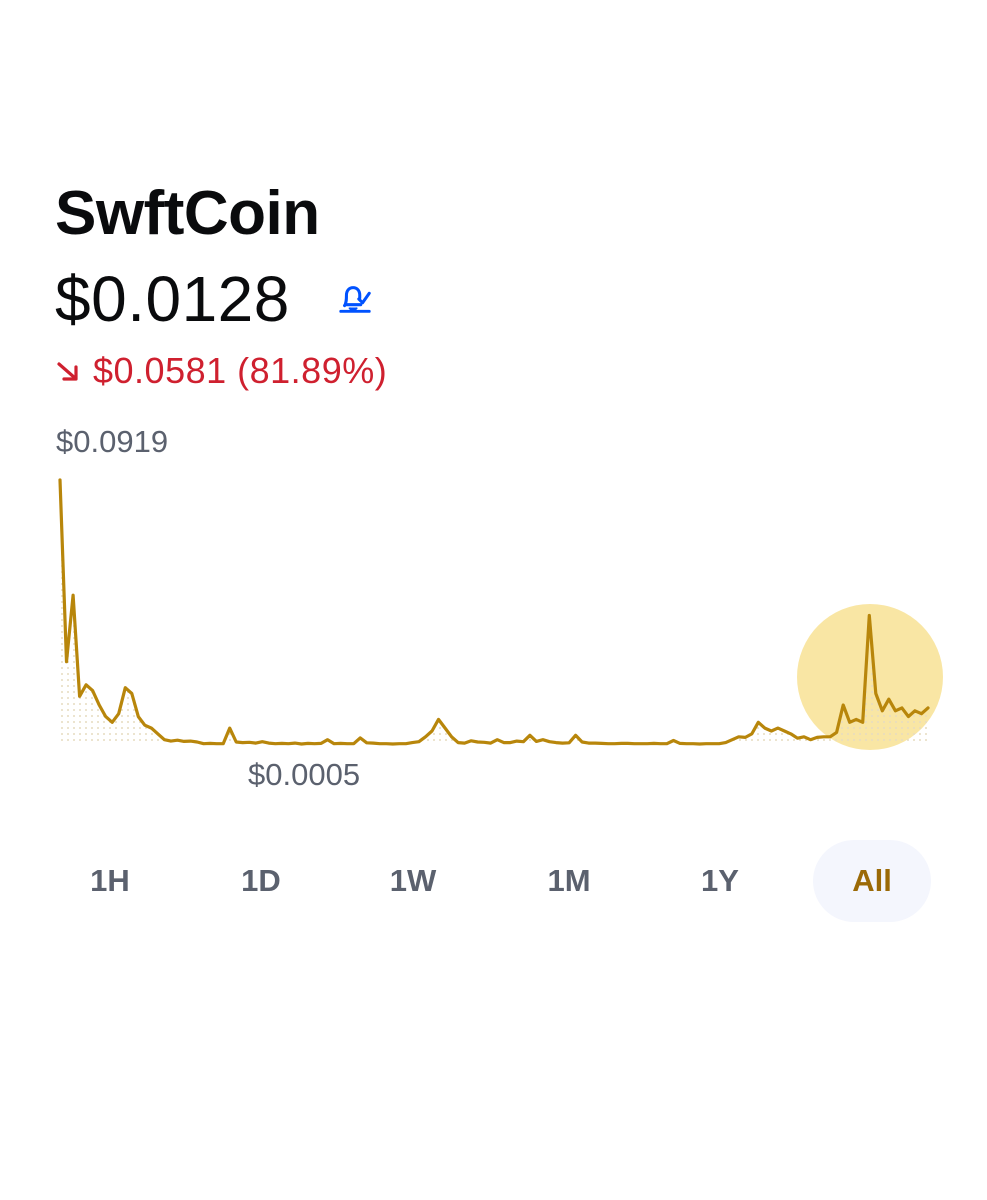 The image size is (987, 1200). I want to click on tab-1h: 1H, so click(110, 880).